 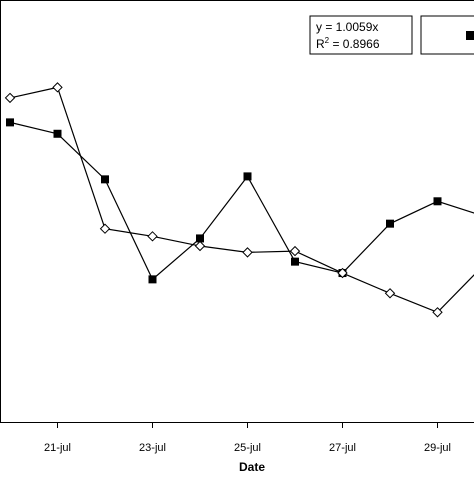 What do you see at coordinates (342, 448) in the screenshot?
I see `x-tick-label: 27-jul` at bounding box center [342, 448].